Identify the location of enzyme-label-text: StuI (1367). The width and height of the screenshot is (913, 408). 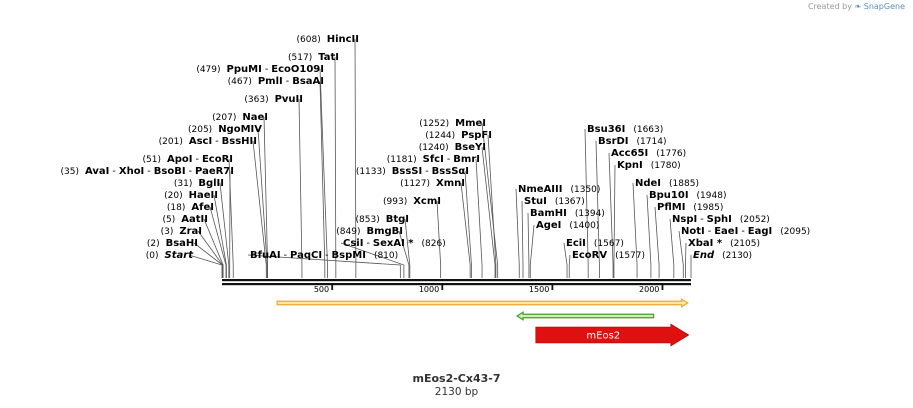
(554, 201).